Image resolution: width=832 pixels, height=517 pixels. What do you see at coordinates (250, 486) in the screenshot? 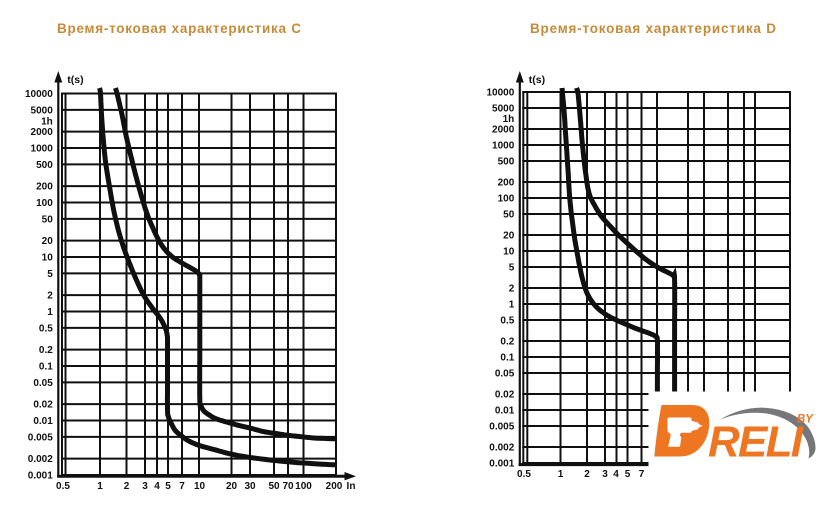
I see `svg-text: 30` at bounding box center [250, 486].